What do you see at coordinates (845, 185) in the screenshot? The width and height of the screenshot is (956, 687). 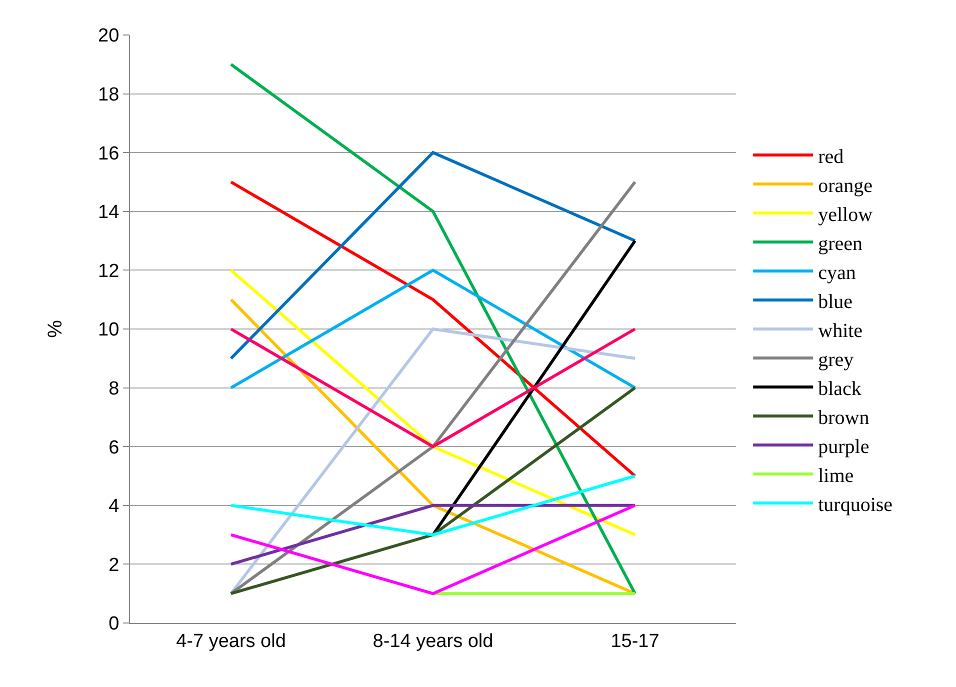 I see `legend-label: orange` at bounding box center [845, 185].